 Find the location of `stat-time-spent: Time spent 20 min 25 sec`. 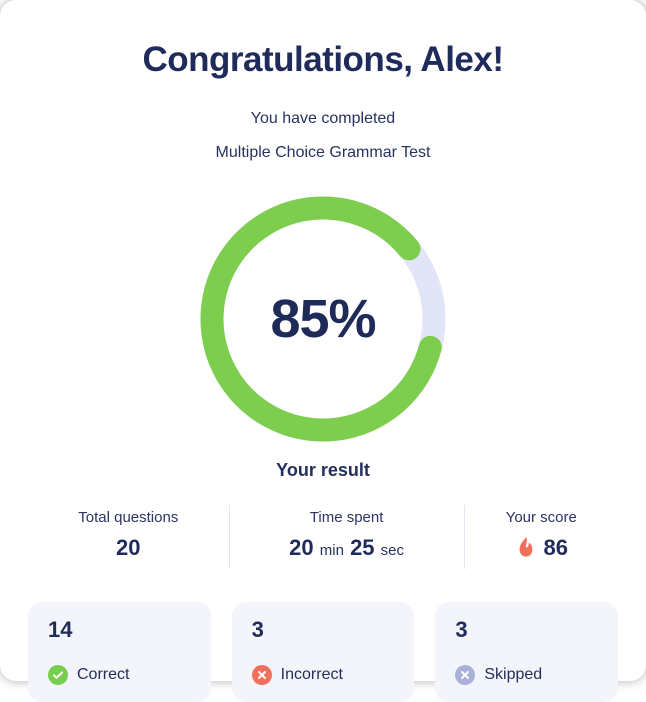

stat-time-spent: Time spent 20 min 25 sec is located at coordinates (346, 537).